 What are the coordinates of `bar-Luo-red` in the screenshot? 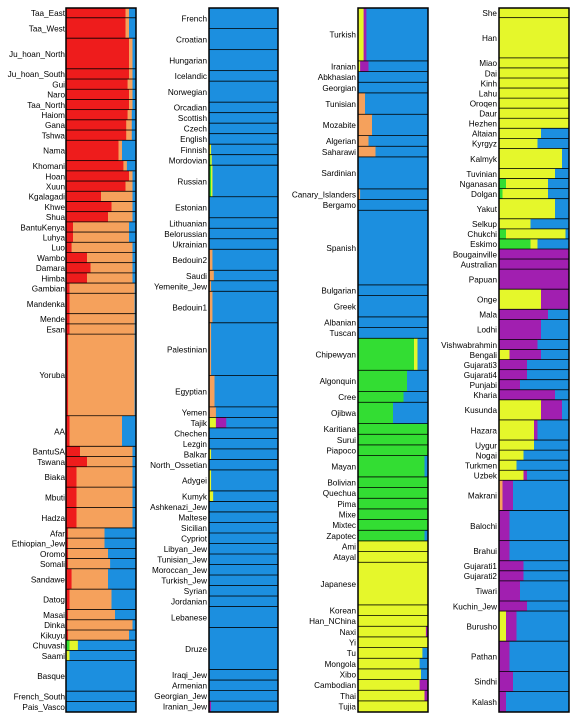 It's located at (69, 248).